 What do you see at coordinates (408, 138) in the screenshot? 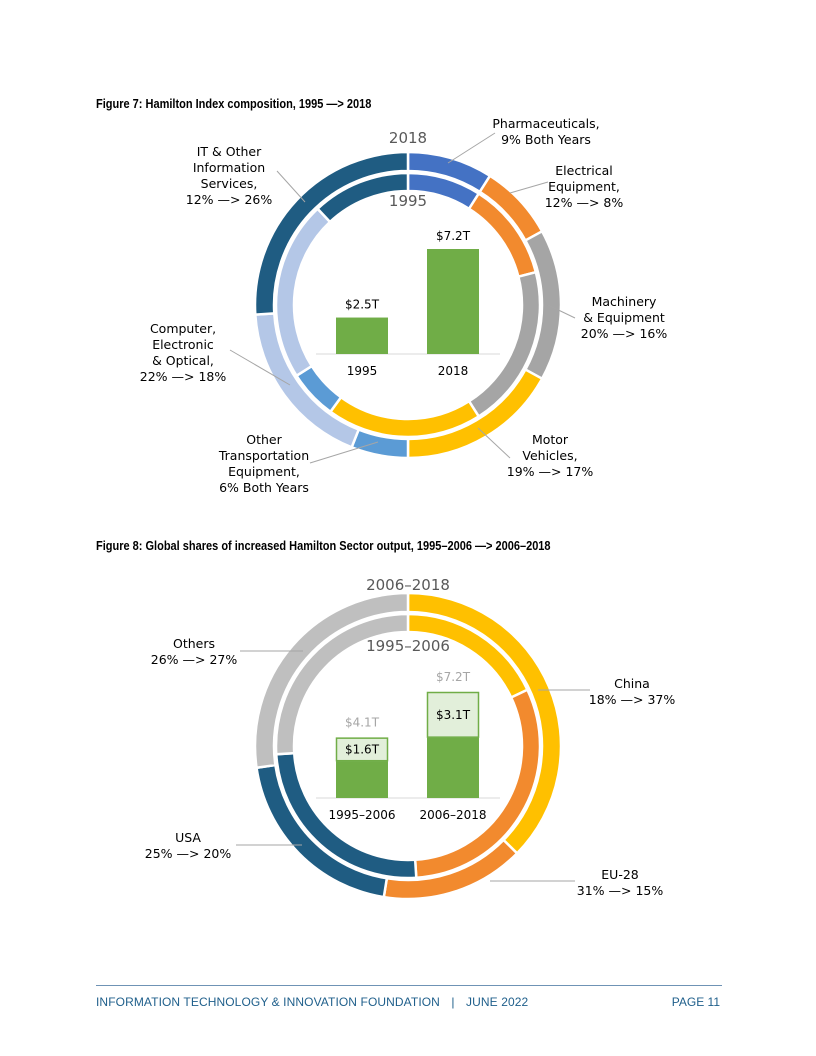
I see `outer-ring-label: 2018` at bounding box center [408, 138].